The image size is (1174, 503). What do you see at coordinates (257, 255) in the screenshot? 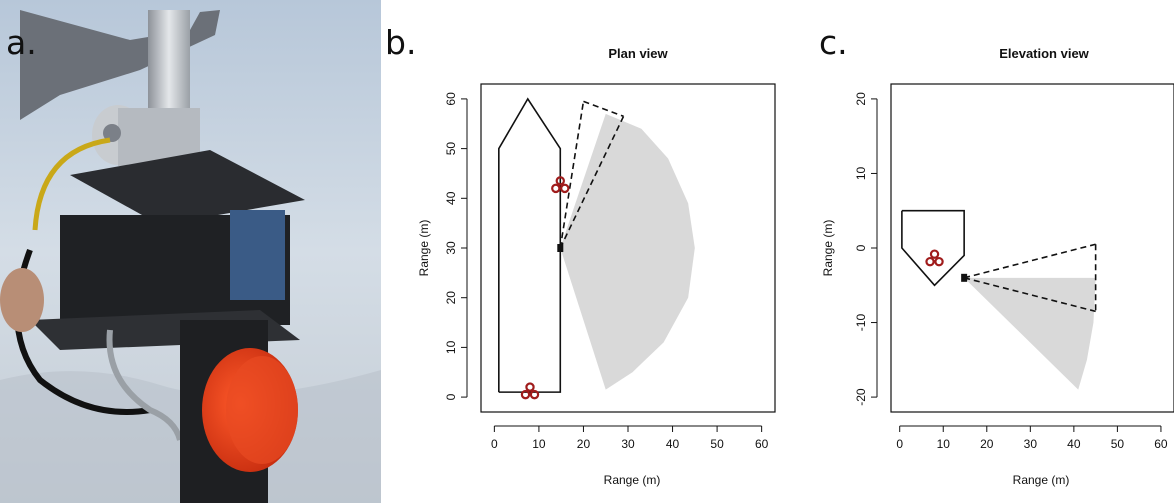
I see `electronics-panel` at bounding box center [257, 255].